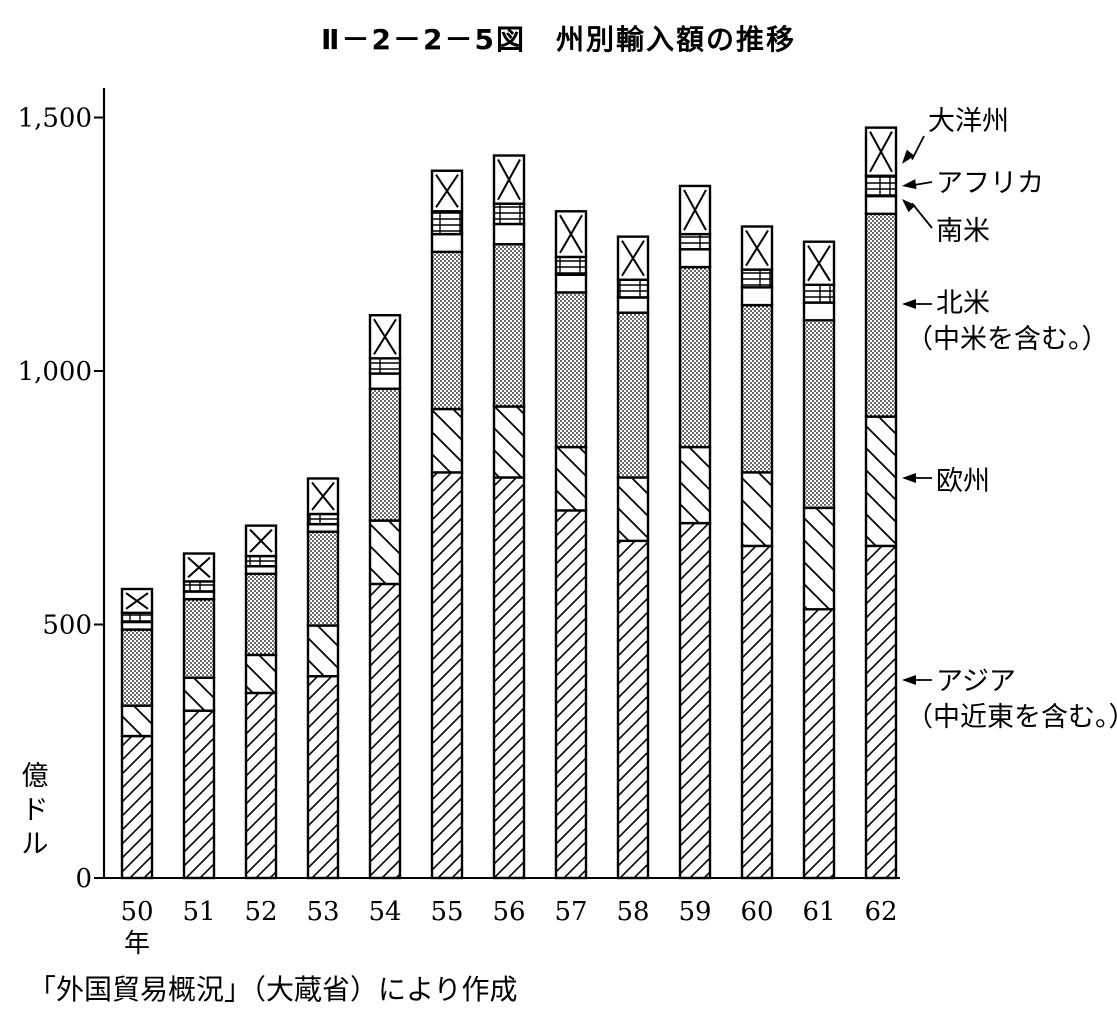  Describe the element at coordinates (136, 912) in the screenshot. I see `x-tick-label: 50` at that location.